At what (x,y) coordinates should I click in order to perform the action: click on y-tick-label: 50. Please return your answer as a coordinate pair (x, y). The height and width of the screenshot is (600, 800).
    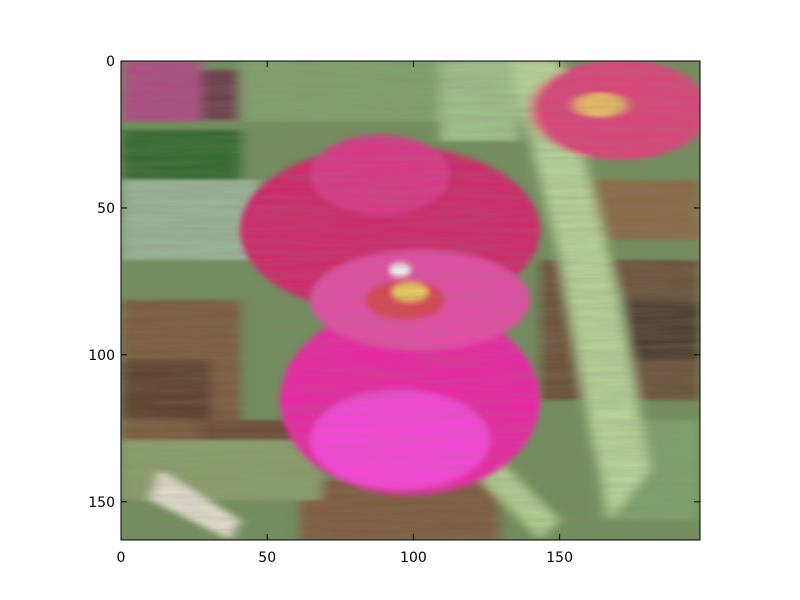
    Looking at the image, I should click on (106, 209).